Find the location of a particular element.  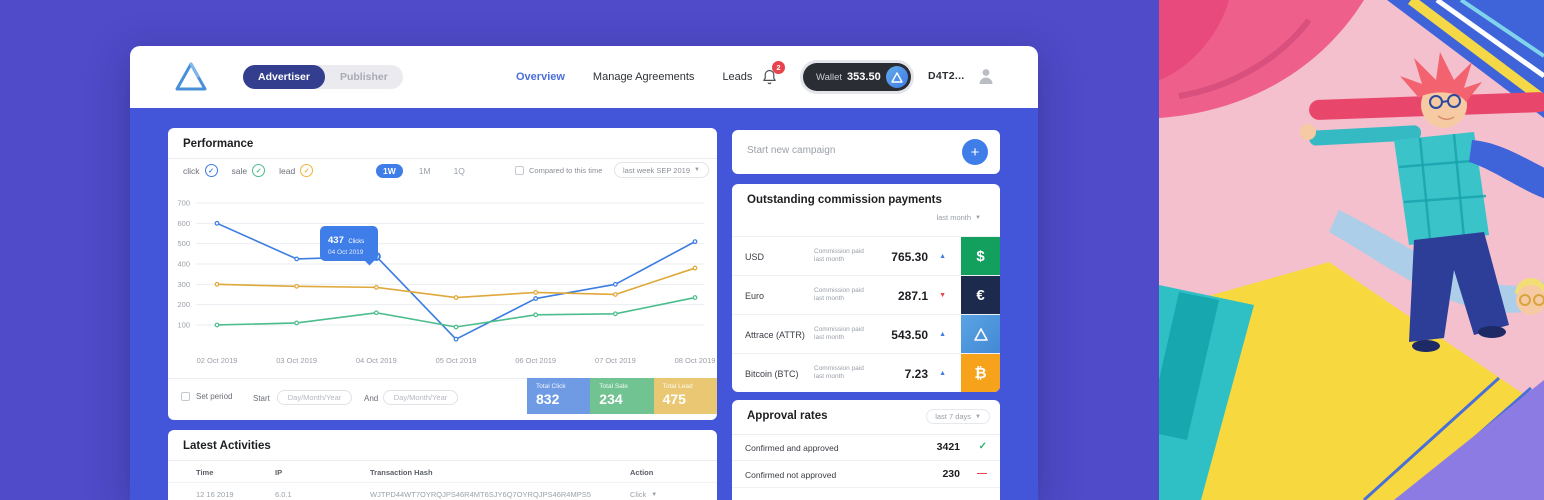

svg-text: 07 Oct 2019 is located at coordinates (615, 360).